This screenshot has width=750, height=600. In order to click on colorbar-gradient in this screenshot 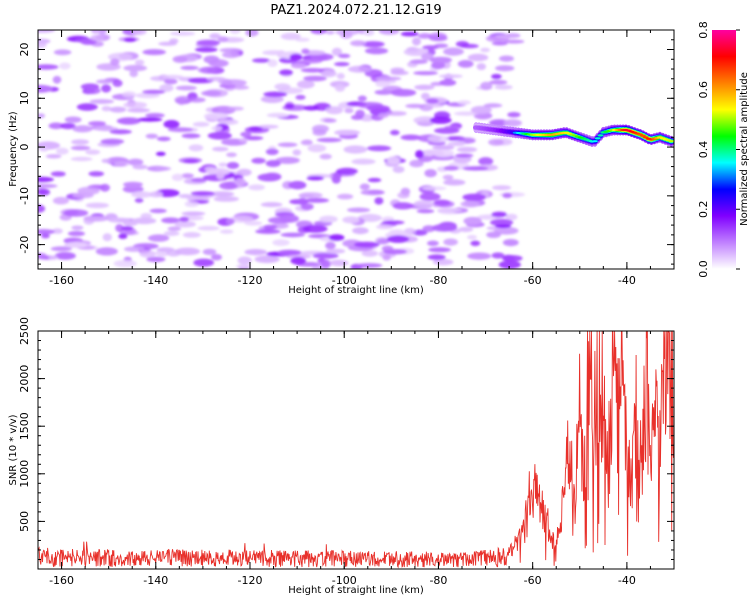, I will do `click(724, 149)`.